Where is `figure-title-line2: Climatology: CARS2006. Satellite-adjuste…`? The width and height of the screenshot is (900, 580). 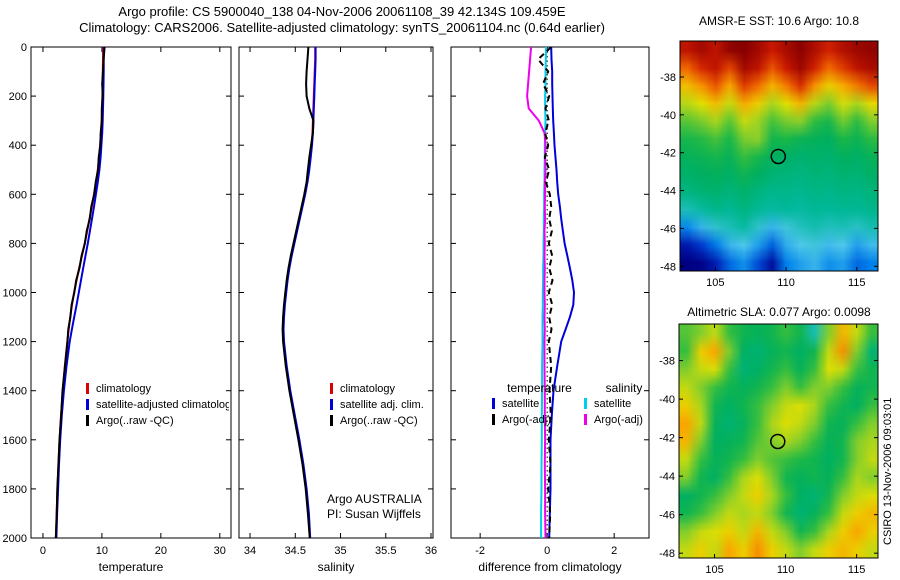
figure-title-line2: Climatology: CARS2006. Satellite-adjuste… is located at coordinates (342, 27).